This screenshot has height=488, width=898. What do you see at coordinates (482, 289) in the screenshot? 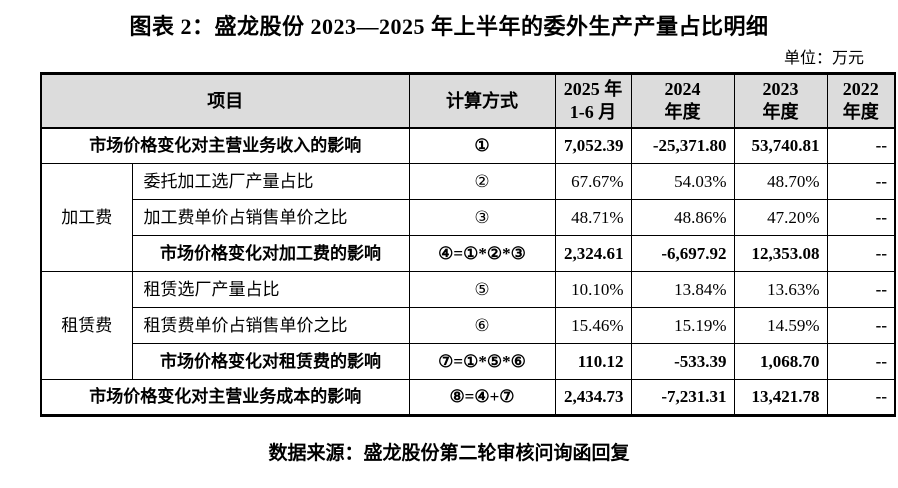
I see `calc-method: ⑤` at bounding box center [482, 289].